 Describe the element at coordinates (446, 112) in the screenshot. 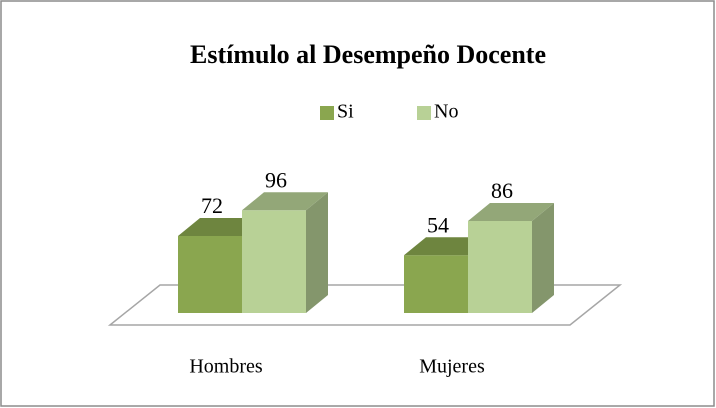

I see `legend-label: No` at that location.